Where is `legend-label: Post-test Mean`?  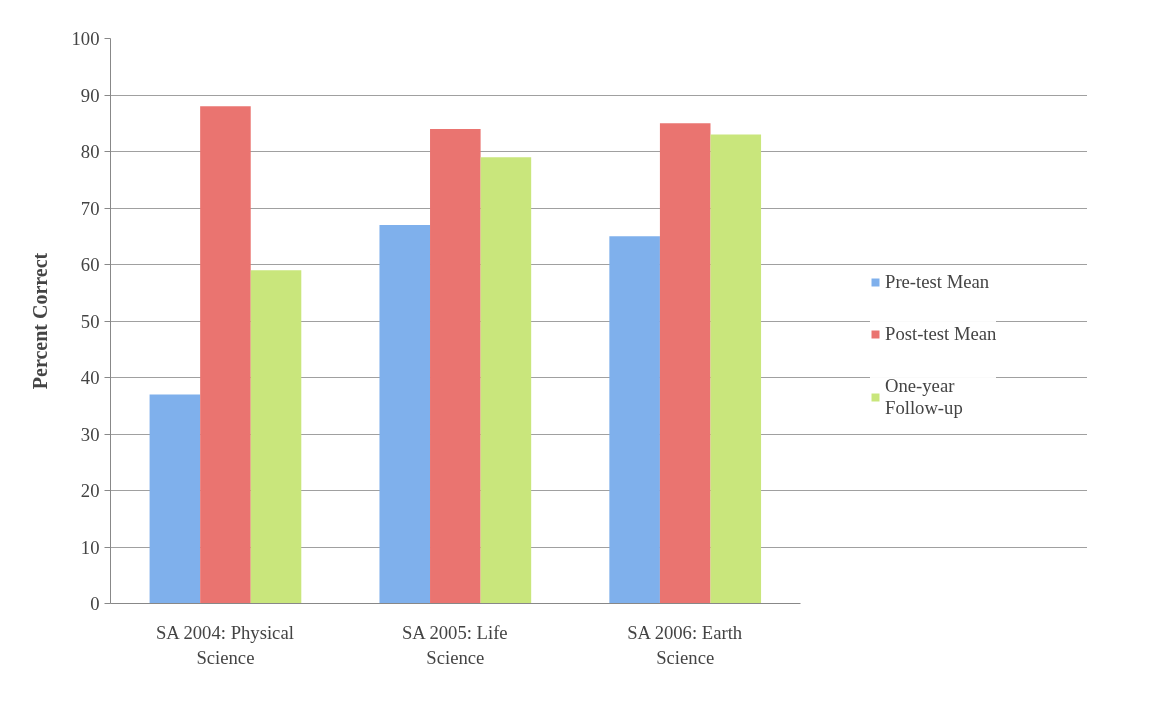
legend-label: Post-test Mean is located at coordinates (941, 334).